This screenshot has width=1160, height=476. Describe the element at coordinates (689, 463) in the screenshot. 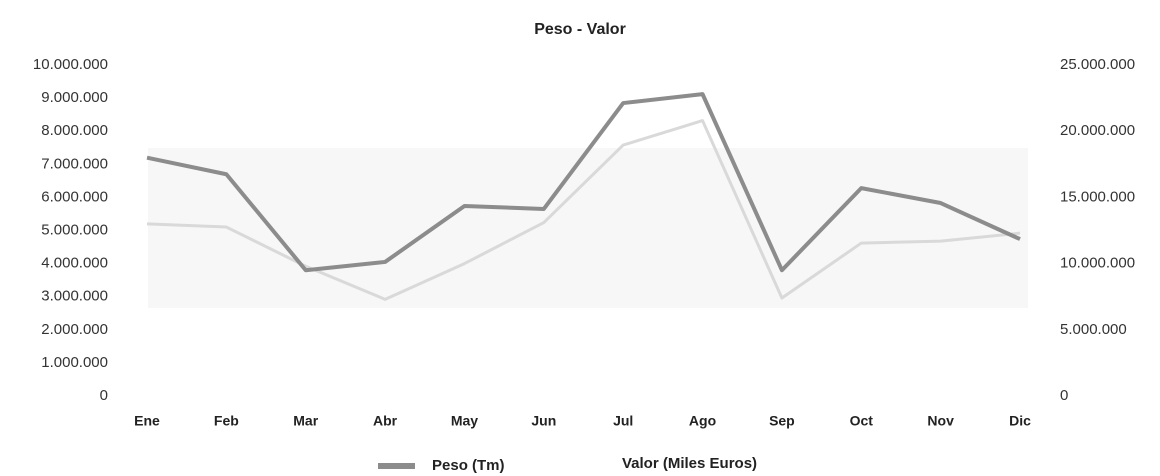

I see `legend-label: Valor (Miles Euros)` at that location.